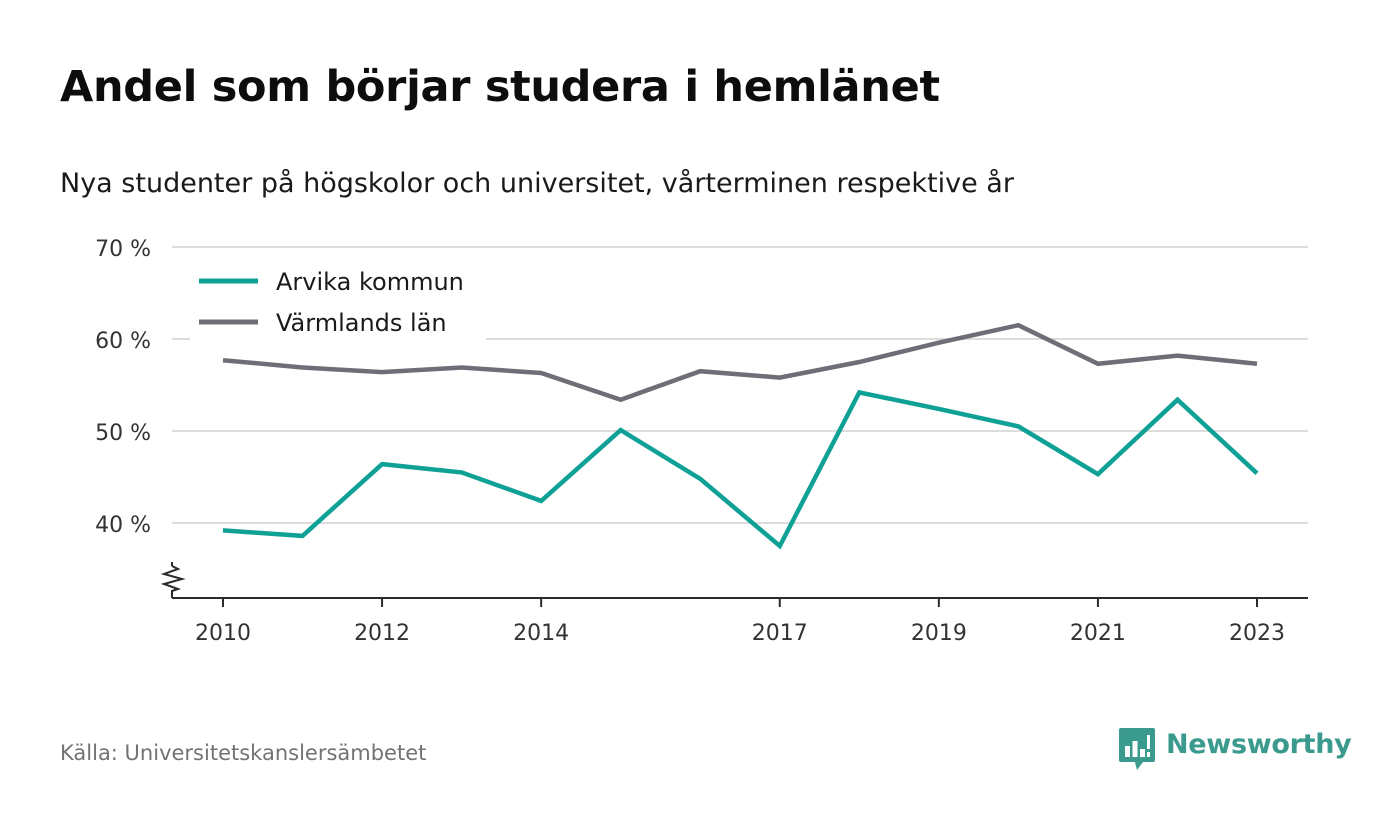 The image size is (1400, 831). I want to click on legend-background, so click(338, 301).